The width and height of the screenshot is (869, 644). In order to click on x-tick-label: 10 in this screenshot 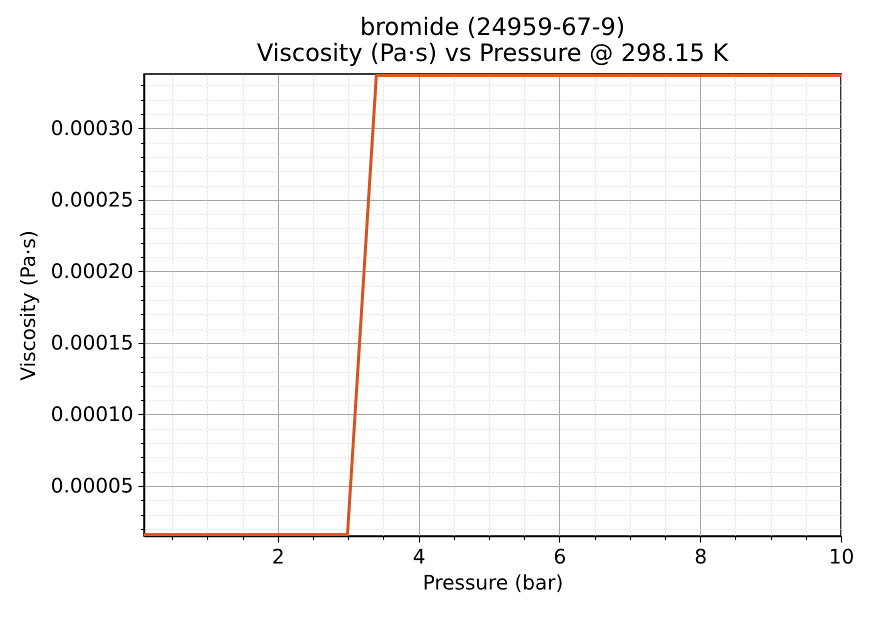, I will do `click(841, 556)`.